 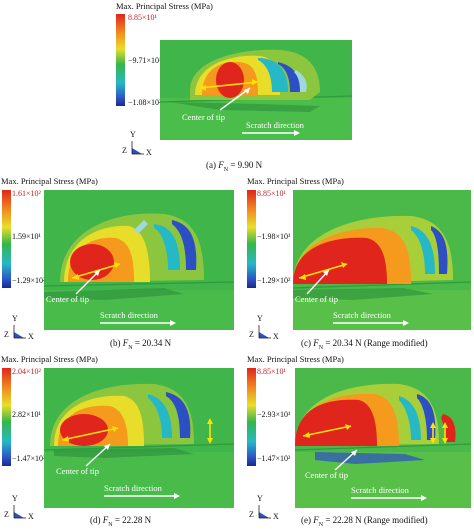 What do you see at coordinates (364, 344) in the screenshot?
I see `caption-c: (c) FN = 20.34 N (Range modified)` at bounding box center [364, 344].